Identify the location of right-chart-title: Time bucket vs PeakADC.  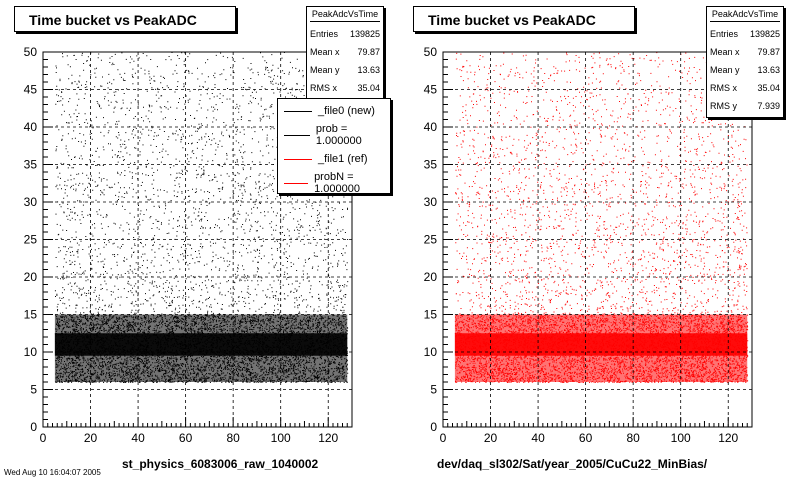
(524, 19).